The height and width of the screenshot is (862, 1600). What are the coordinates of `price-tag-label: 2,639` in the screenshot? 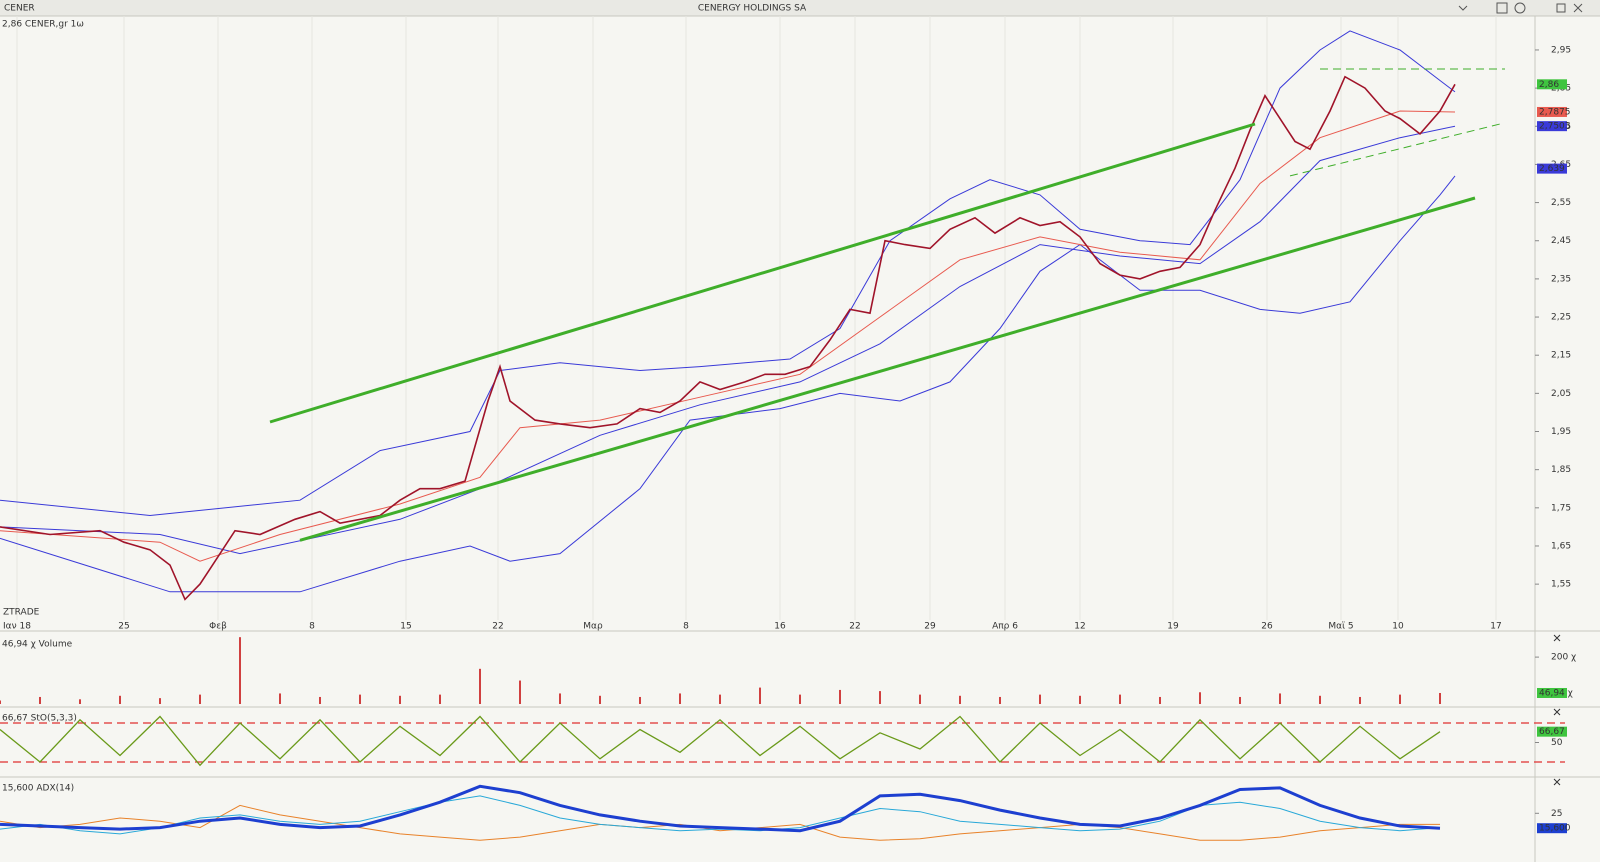 It's located at (1552, 169).